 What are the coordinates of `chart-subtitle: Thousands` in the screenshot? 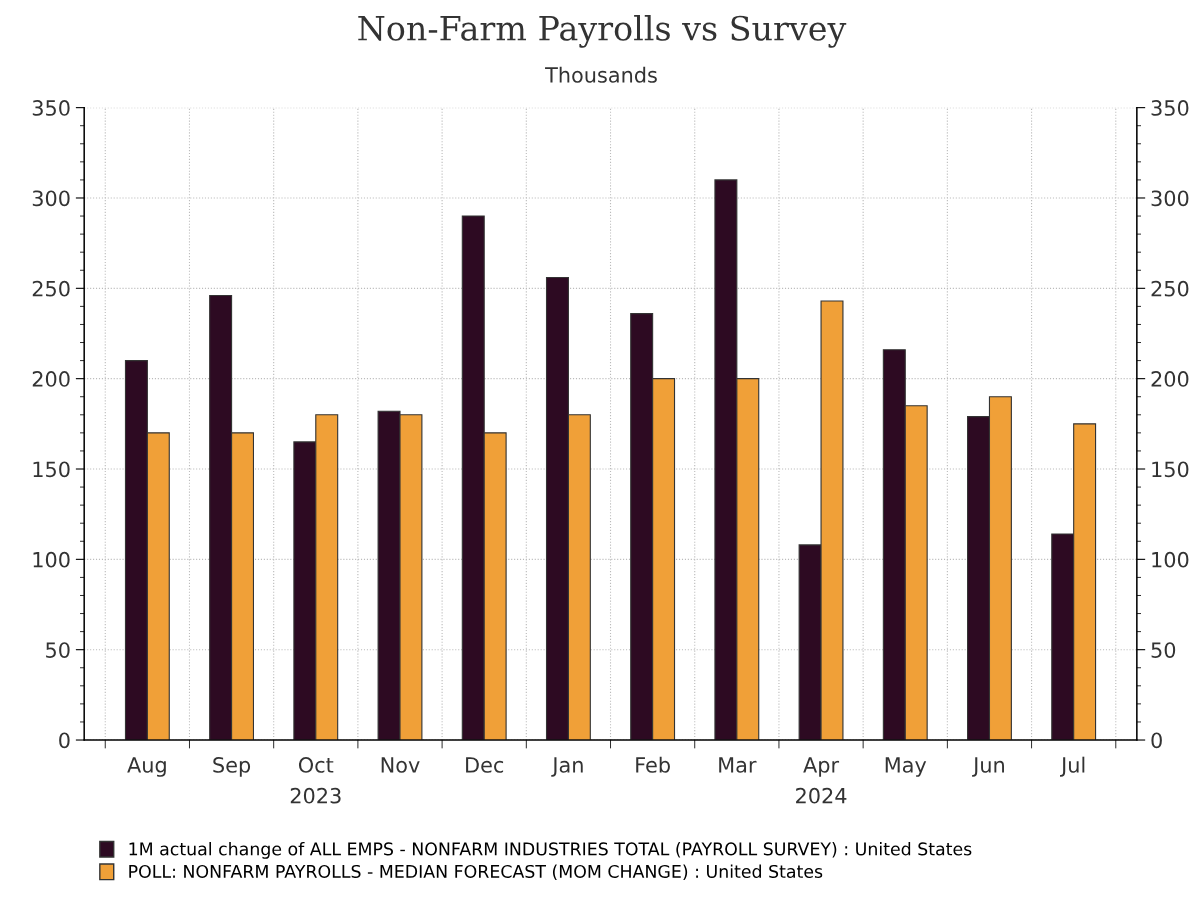 It's located at (601, 74).